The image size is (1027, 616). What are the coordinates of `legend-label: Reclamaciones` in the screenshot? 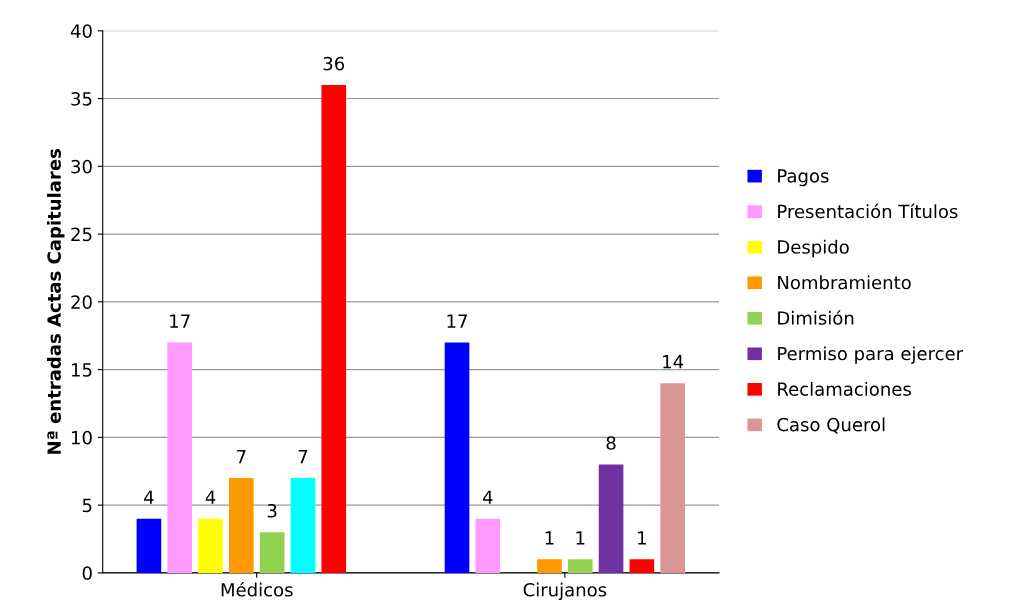 It's located at (844, 388).